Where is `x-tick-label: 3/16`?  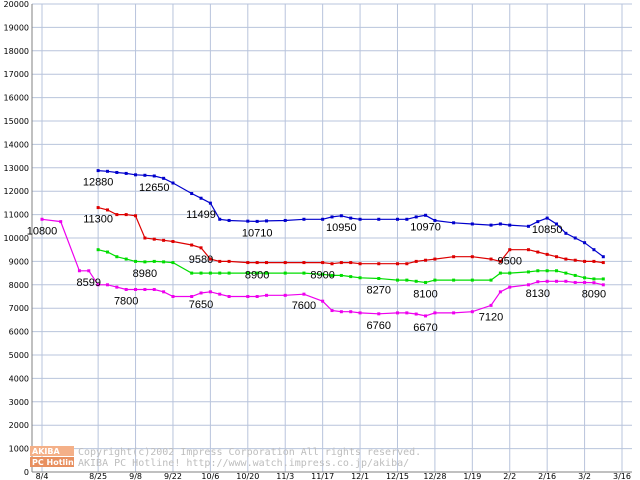
x-tick-label: 3/16 is located at coordinates (622, 476).